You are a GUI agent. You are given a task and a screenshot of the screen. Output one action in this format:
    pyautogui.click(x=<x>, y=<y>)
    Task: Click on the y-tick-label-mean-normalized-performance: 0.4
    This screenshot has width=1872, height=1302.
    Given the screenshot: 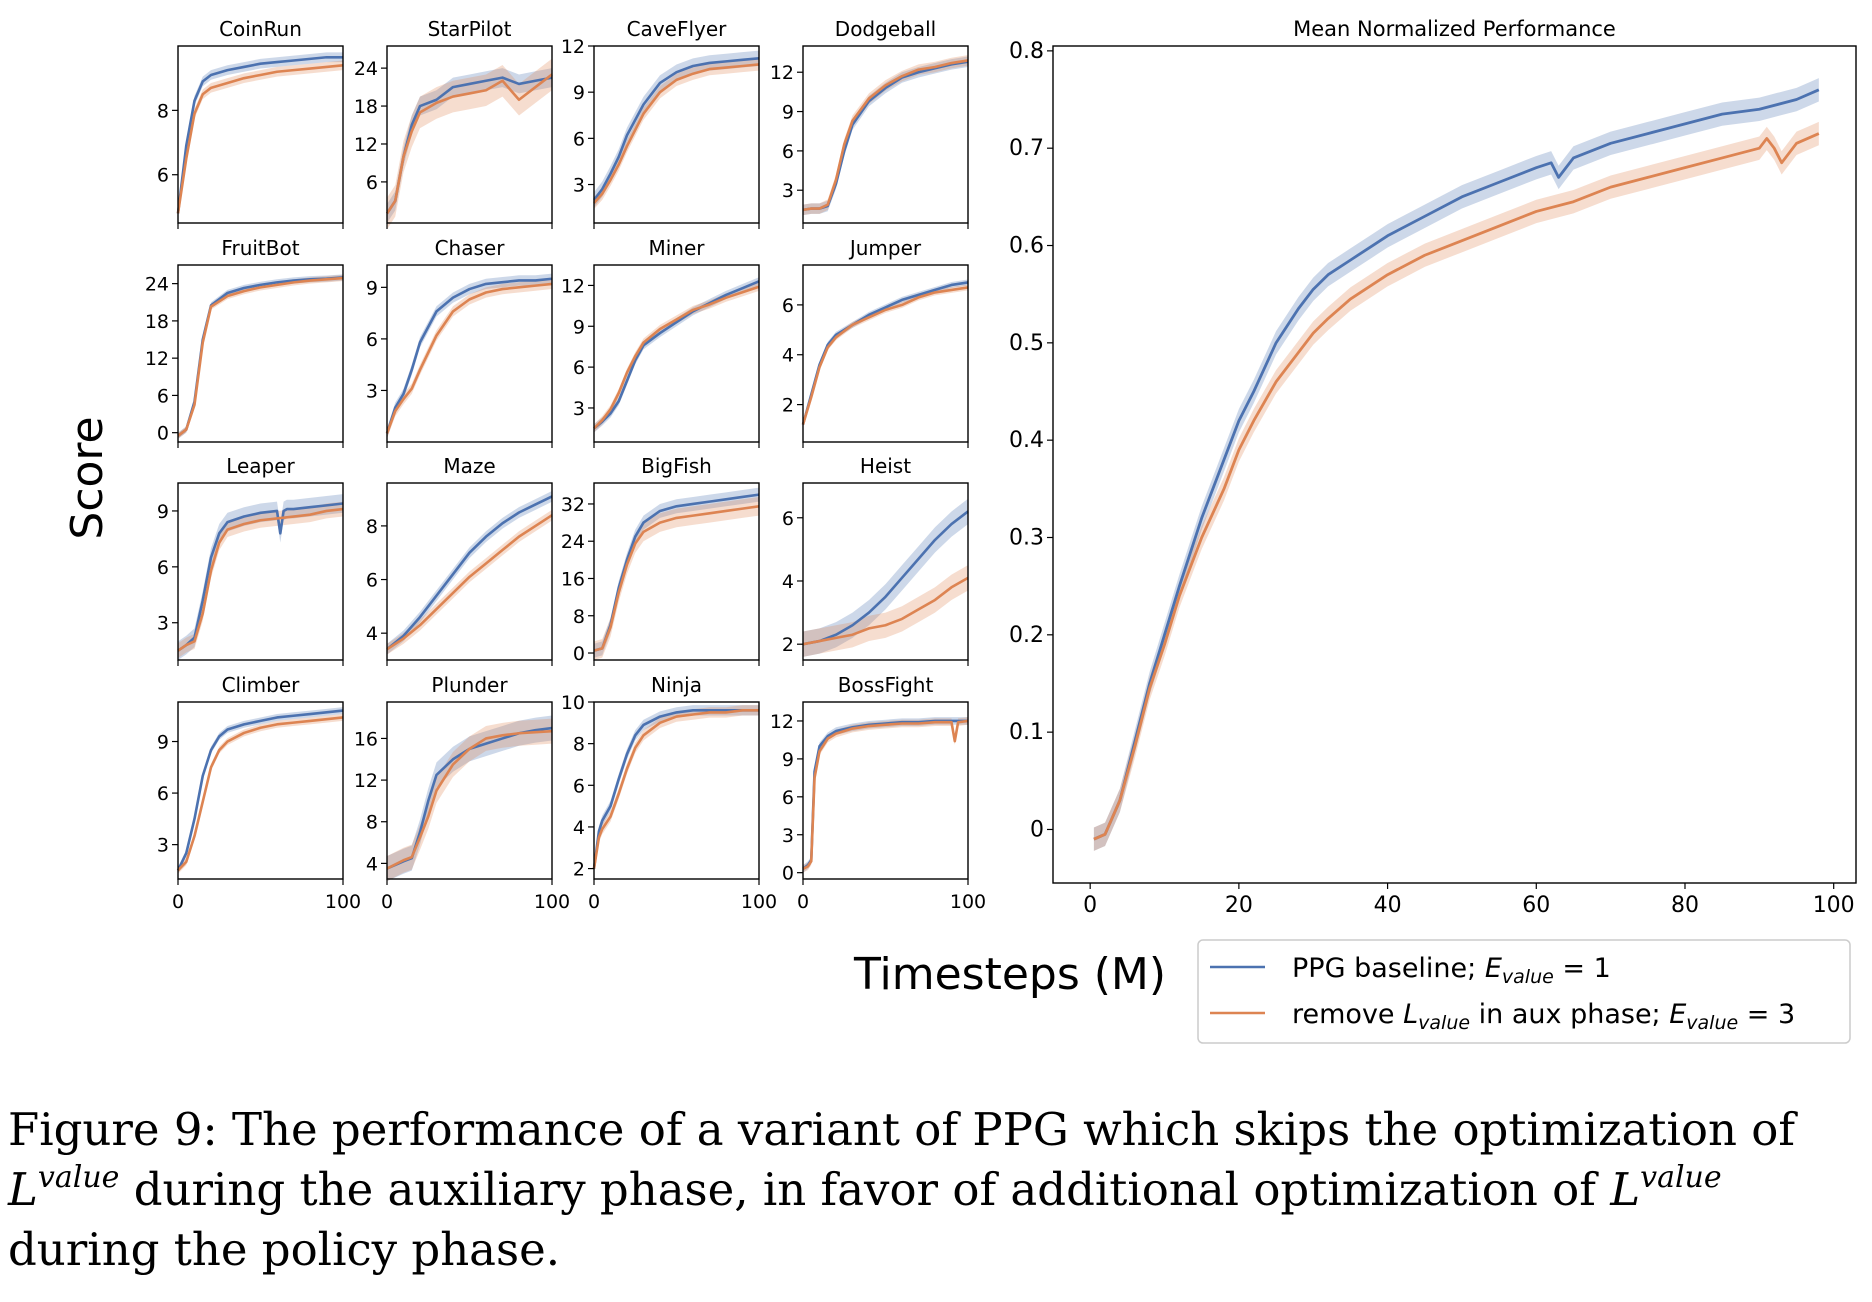 What is the action you would take?
    pyautogui.click(x=1026, y=440)
    